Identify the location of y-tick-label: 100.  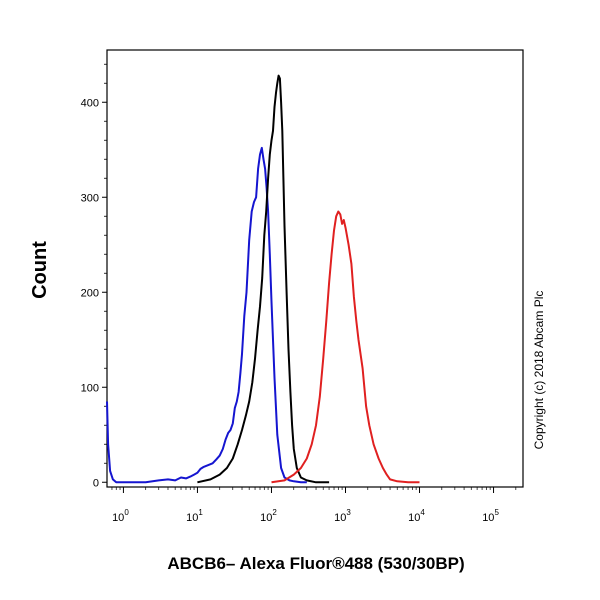
(90, 388).